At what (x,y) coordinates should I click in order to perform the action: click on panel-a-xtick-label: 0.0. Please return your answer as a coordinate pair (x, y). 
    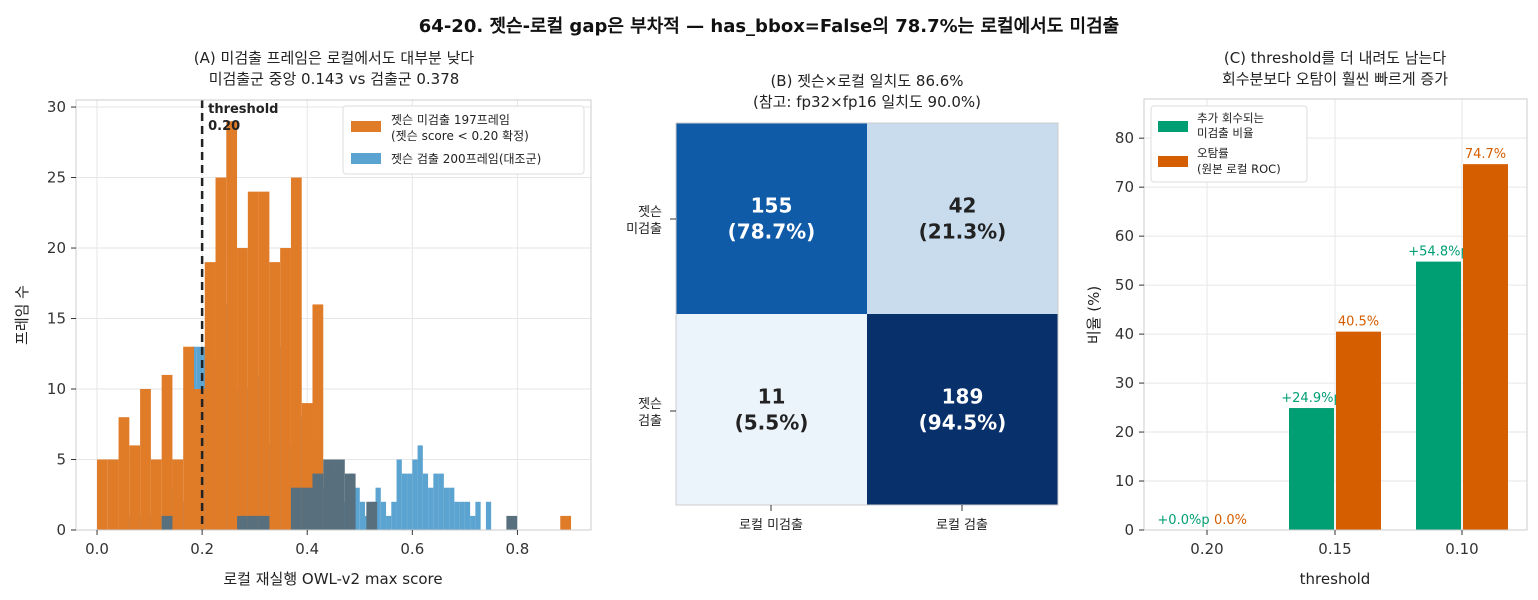
    Looking at the image, I should click on (97, 549).